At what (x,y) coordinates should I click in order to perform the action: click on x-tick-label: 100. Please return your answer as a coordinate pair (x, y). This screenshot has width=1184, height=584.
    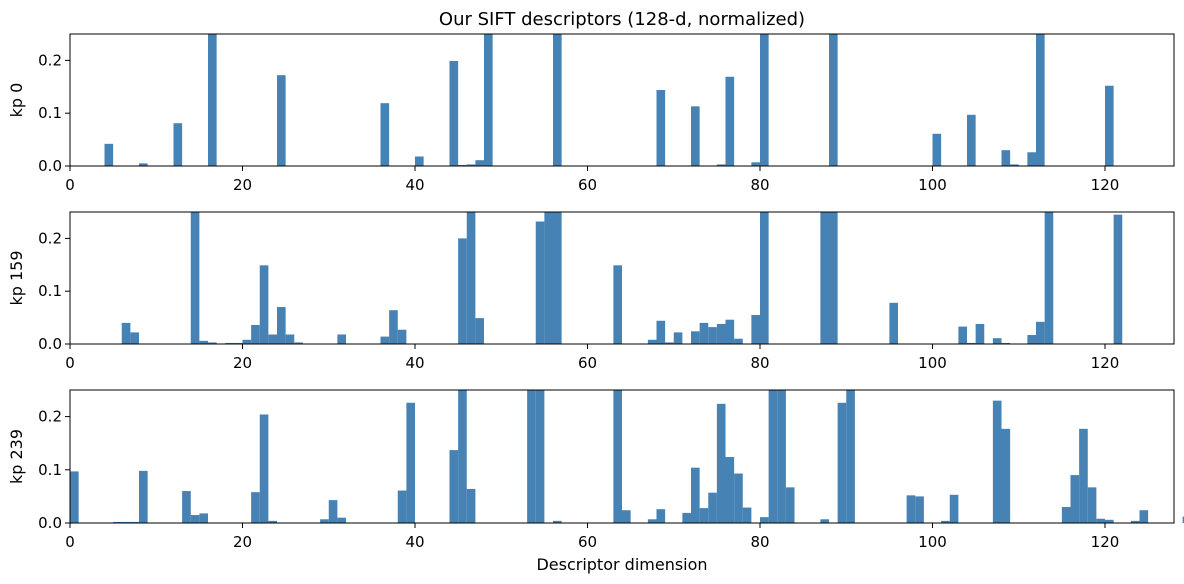
    Looking at the image, I should click on (932, 185).